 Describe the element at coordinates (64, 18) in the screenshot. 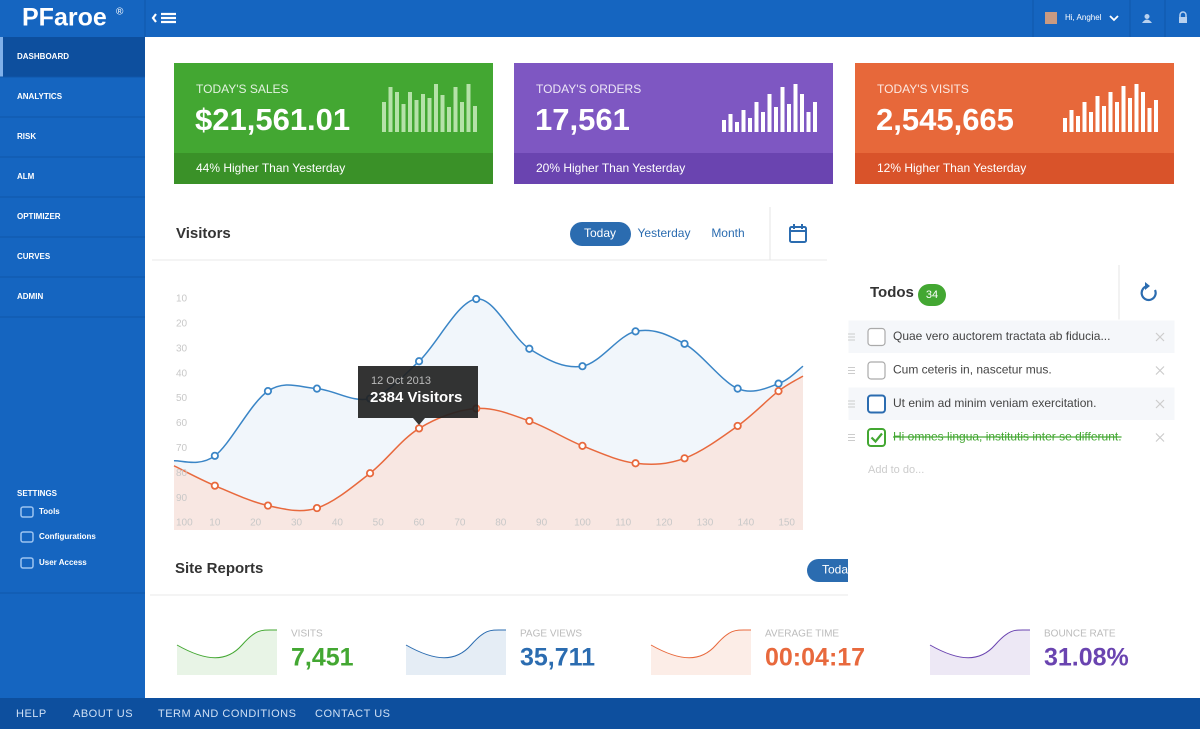

I see `brand-name: PFaroe` at that location.